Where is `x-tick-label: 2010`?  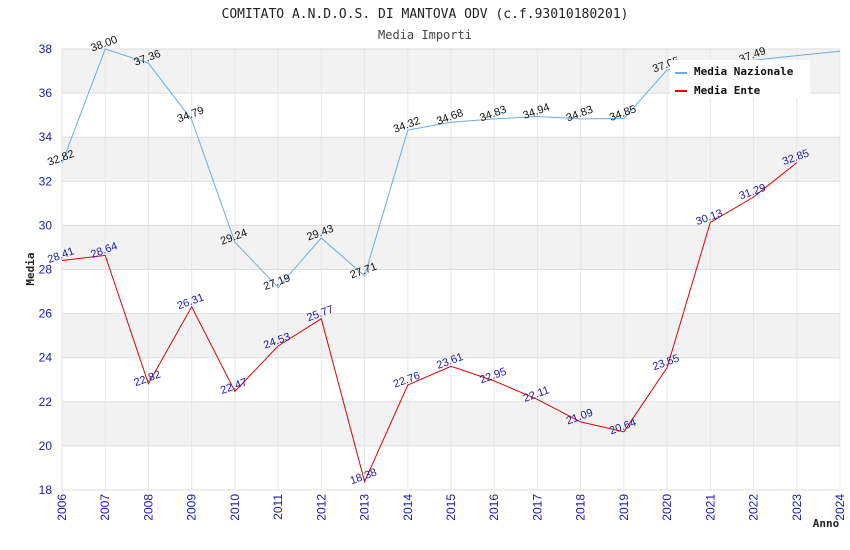 x-tick-label: 2010 is located at coordinates (235, 507).